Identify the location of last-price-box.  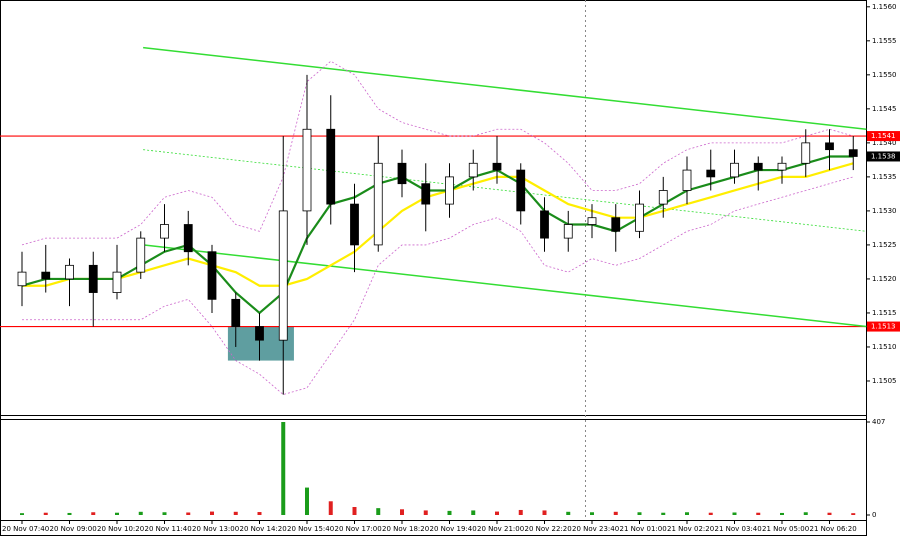
(883, 156).